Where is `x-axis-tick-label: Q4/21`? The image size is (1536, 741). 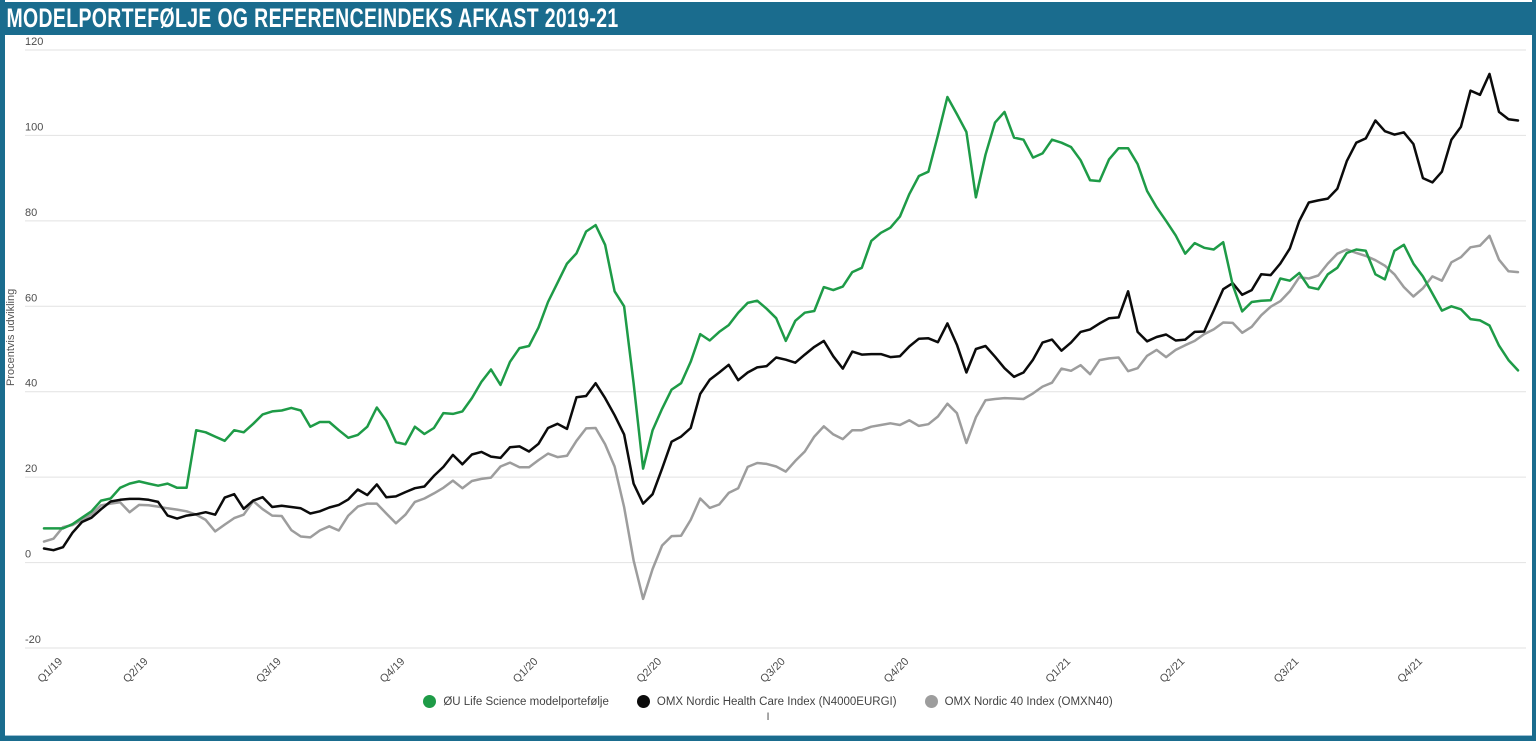
x-axis-tick-label: Q4/21 is located at coordinates (1410, 671).